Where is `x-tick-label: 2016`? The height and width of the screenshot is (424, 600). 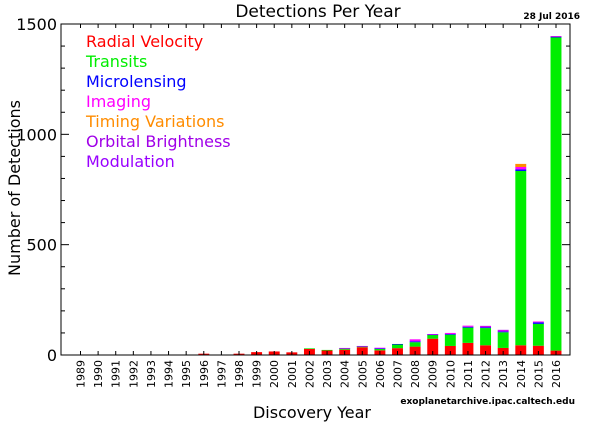
x-tick-label: 2016 is located at coordinates (556, 374).